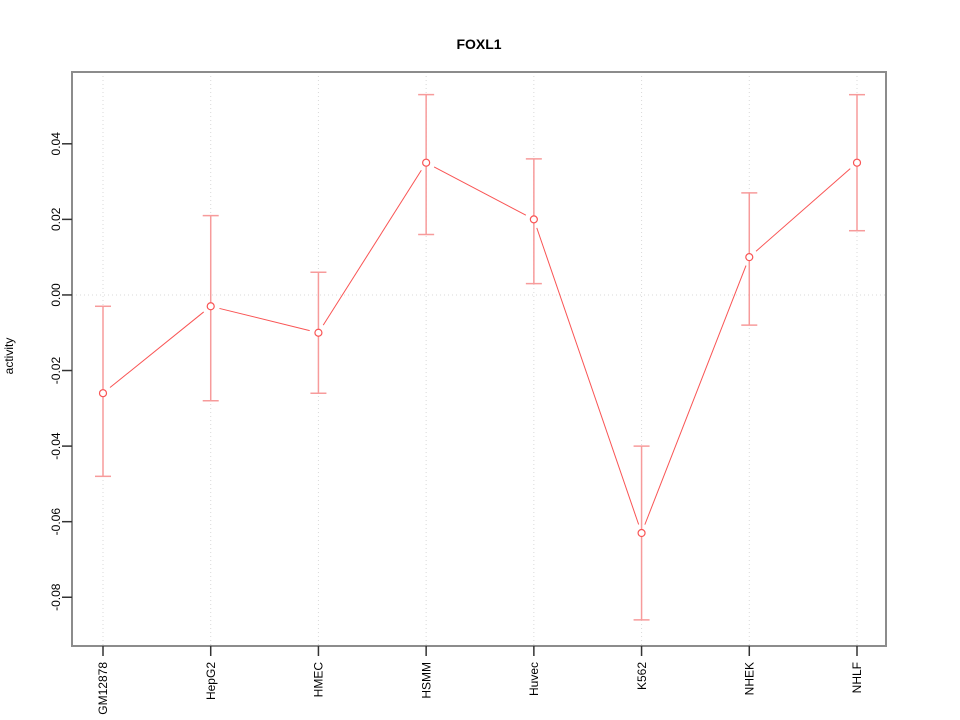 This screenshot has height=720, width=960. I want to click on y-tick-label: 0.02, so click(56, 219).